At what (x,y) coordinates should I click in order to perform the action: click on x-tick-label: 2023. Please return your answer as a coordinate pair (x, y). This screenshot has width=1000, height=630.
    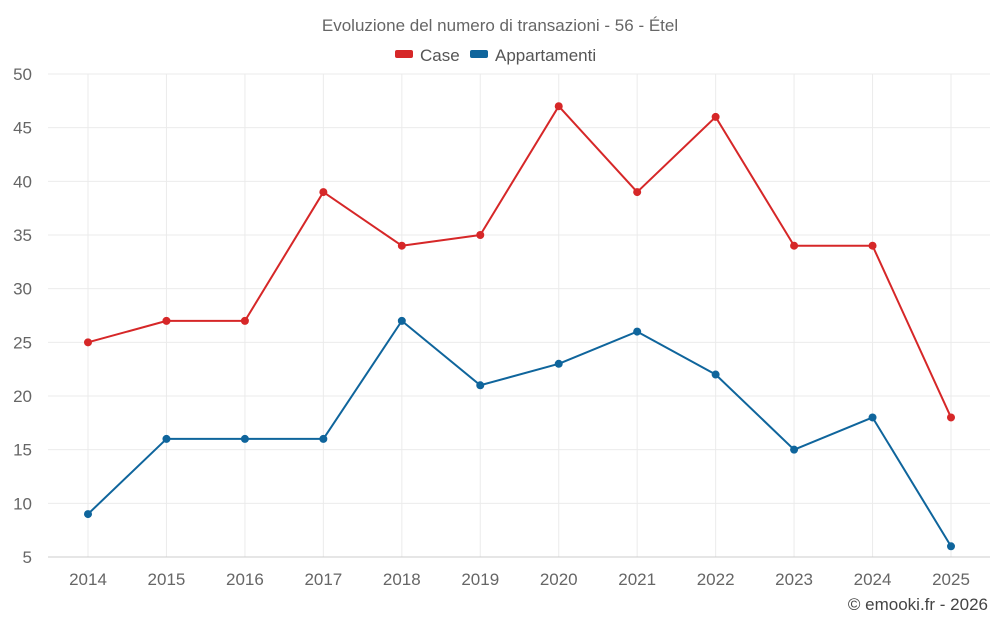
    Looking at the image, I should click on (794, 579).